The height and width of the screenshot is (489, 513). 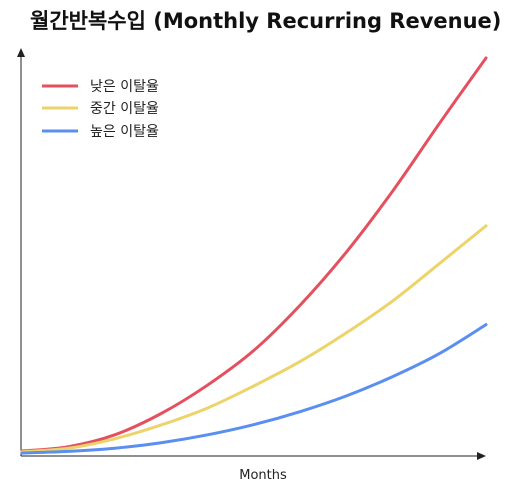 I want to click on legend-label-high: 높은 이탈율, so click(x=124, y=132).